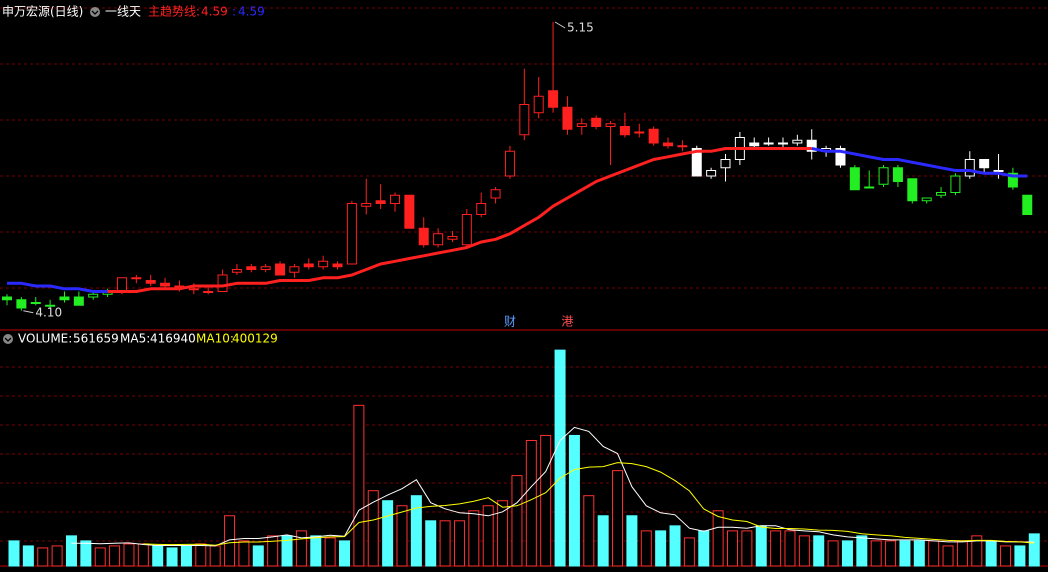  What do you see at coordinates (28, 312) in the screenshot?
I see `annotation-pointer` at bounding box center [28, 312].